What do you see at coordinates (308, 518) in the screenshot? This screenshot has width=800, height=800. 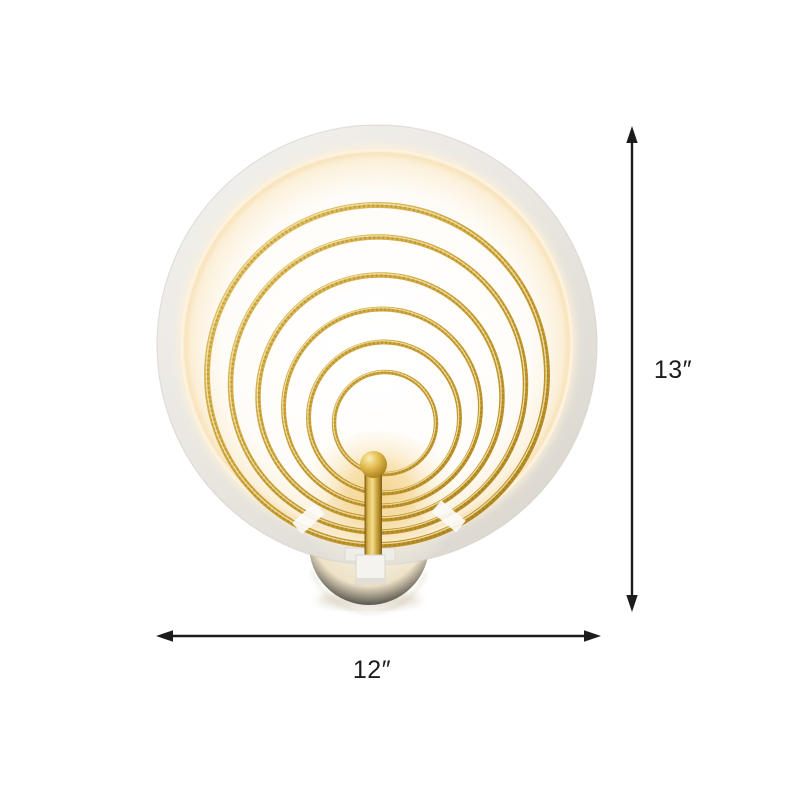 I see `ring-clip-left` at bounding box center [308, 518].